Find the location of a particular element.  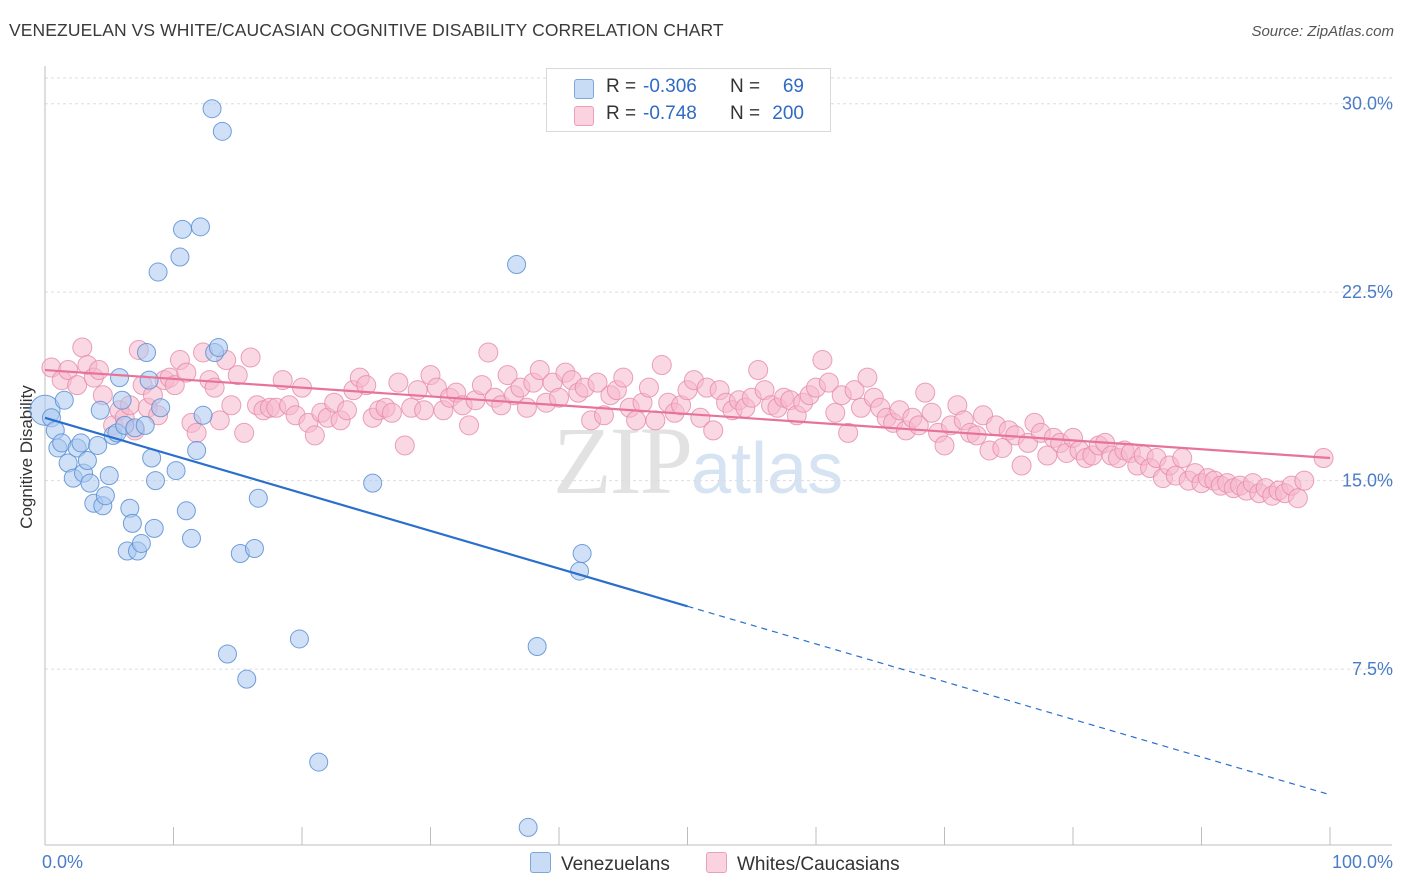

legend-item-venezuelans: Venezuelans is located at coordinates (600, 864).